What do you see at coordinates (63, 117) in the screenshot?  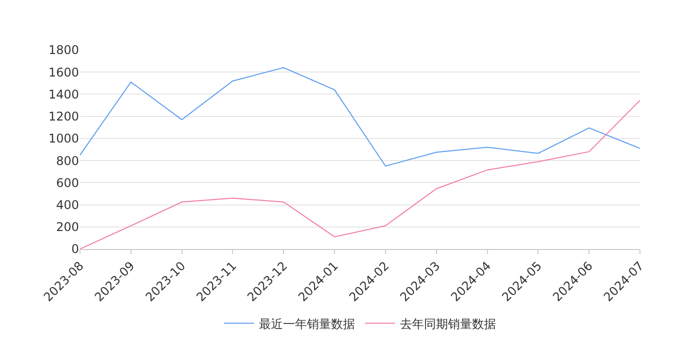 I see `y-tick-label: 1200` at bounding box center [63, 117].